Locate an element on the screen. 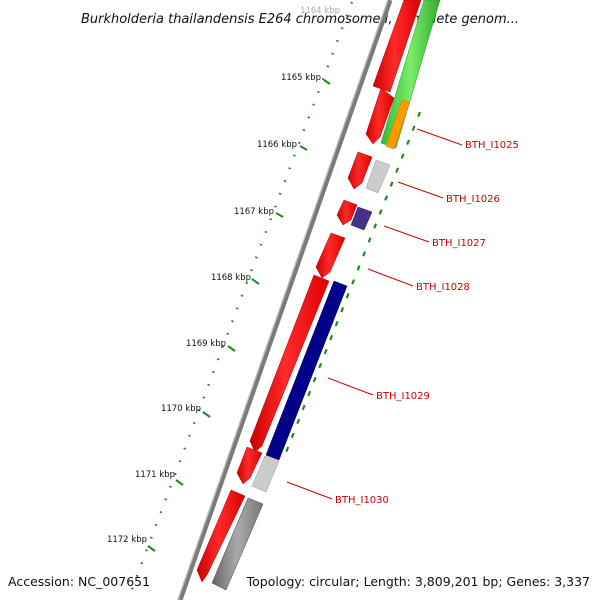 This screenshot has width=600, height=600. scale-label: 1168 kbp is located at coordinates (231, 278).